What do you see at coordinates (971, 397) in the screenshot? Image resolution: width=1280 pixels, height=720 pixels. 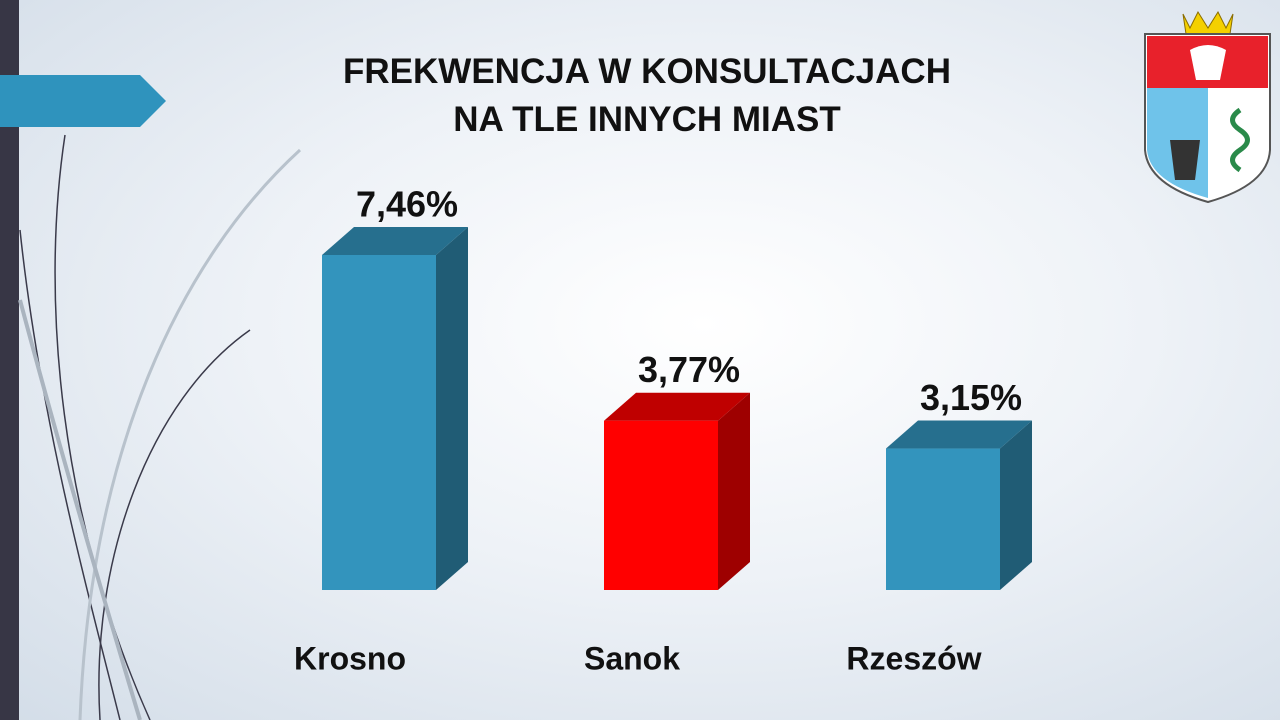 I see `value-label: 3,15%` at bounding box center [971, 397].